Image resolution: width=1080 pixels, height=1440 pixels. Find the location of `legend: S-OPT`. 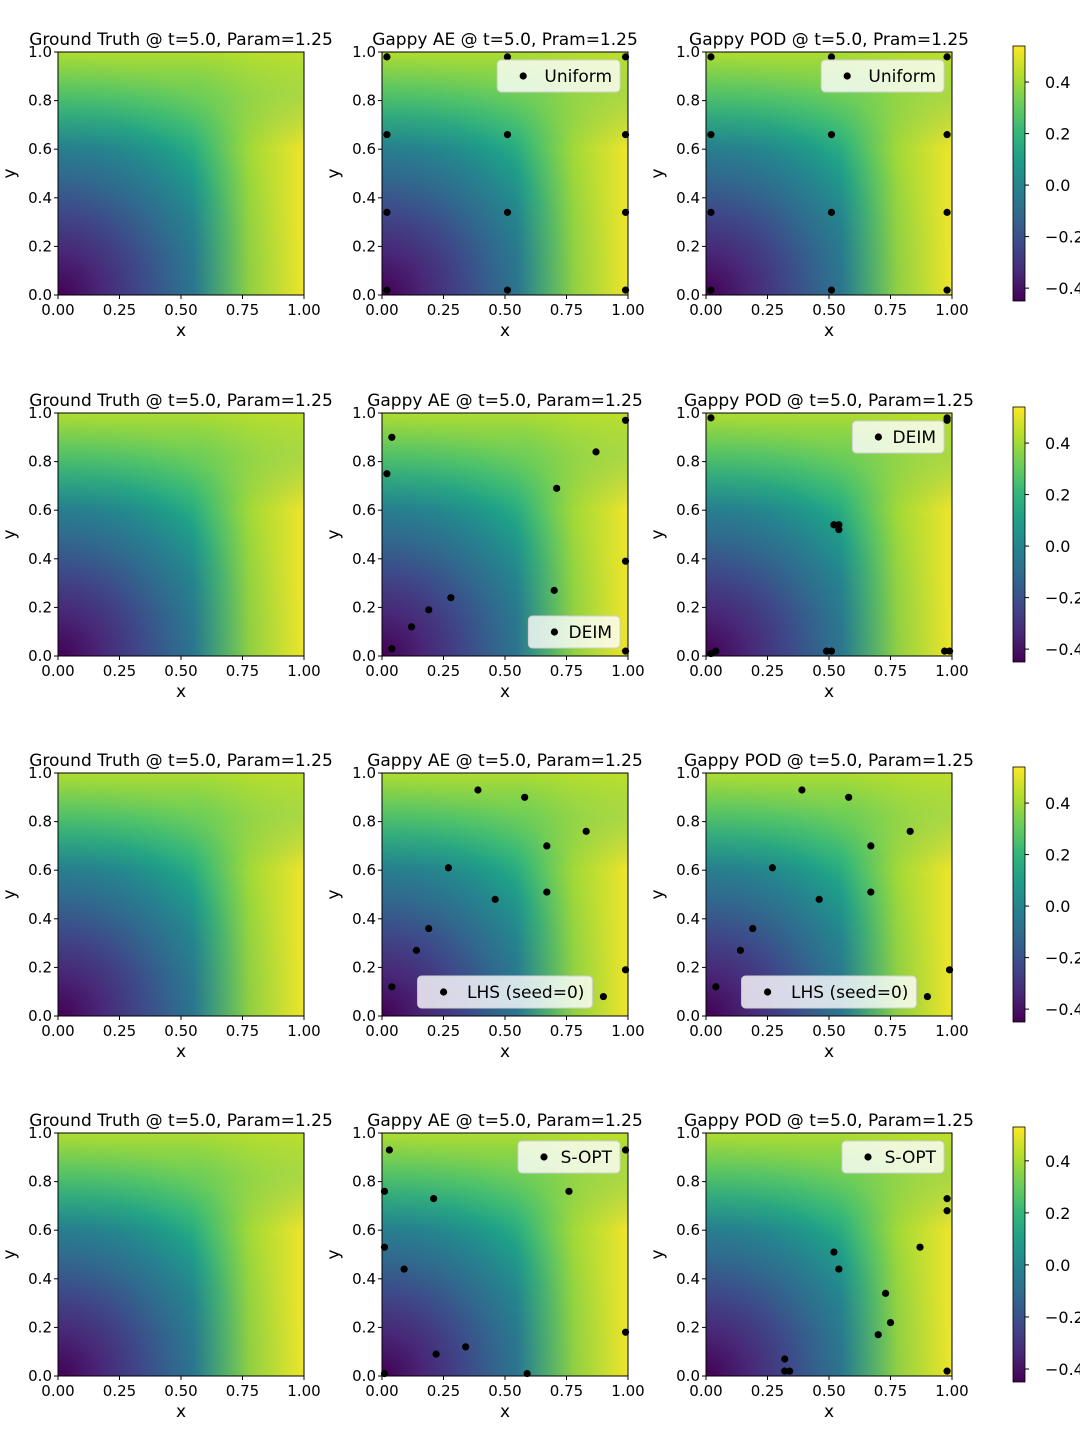

legend: S-OPT is located at coordinates (569, 1157).